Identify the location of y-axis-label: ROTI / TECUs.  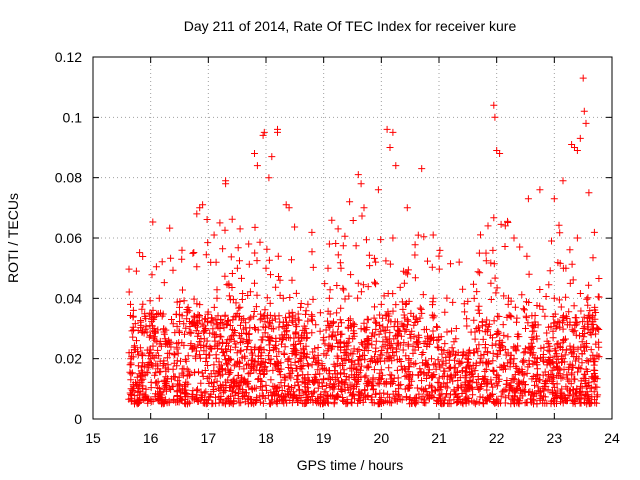
(13, 238).